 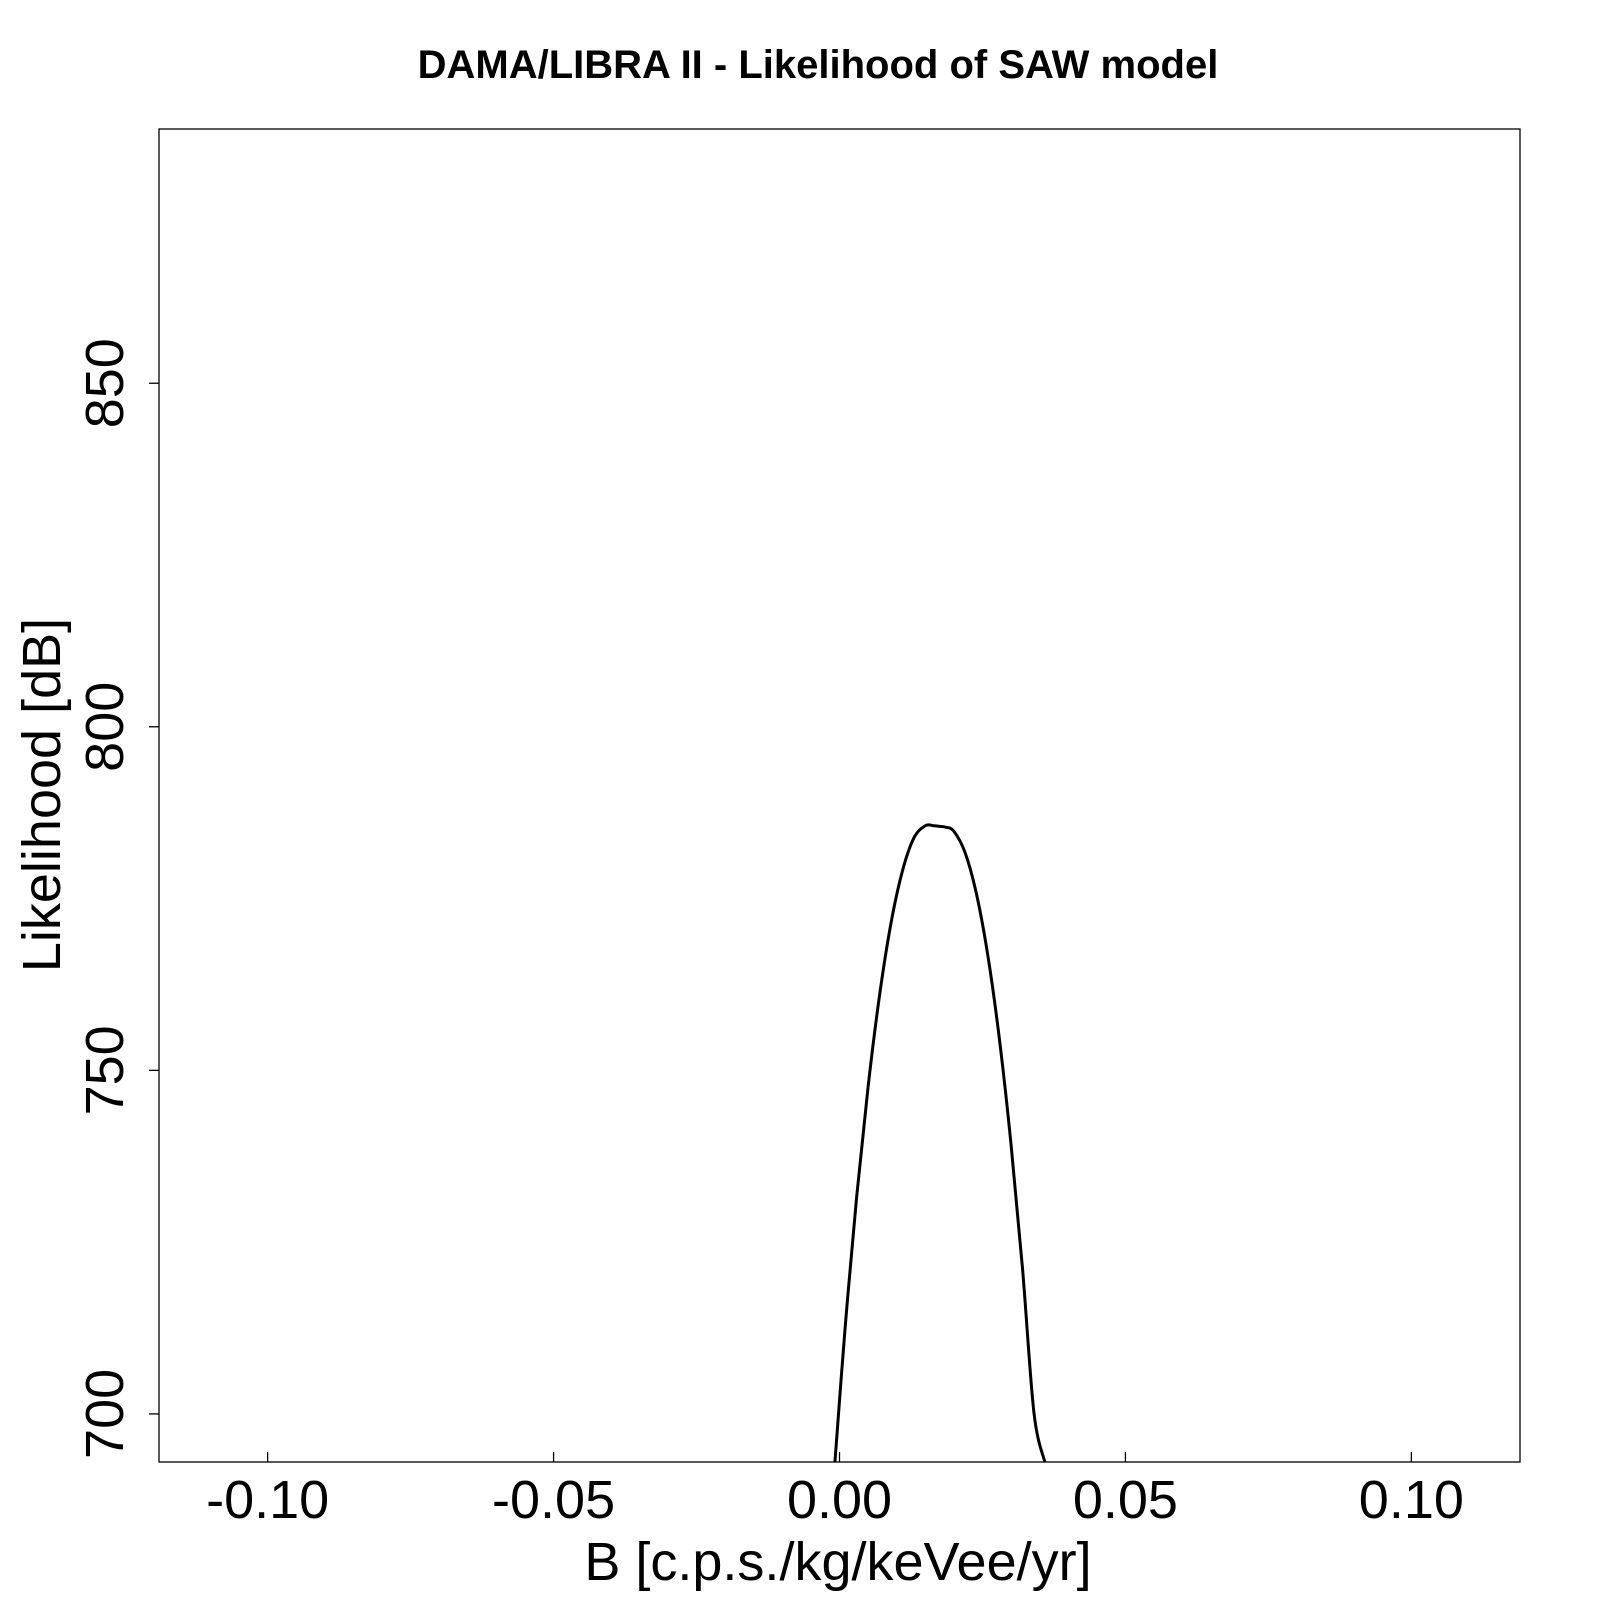 What do you see at coordinates (105, 383) in the screenshot?
I see `y-tick-label: 850` at bounding box center [105, 383].